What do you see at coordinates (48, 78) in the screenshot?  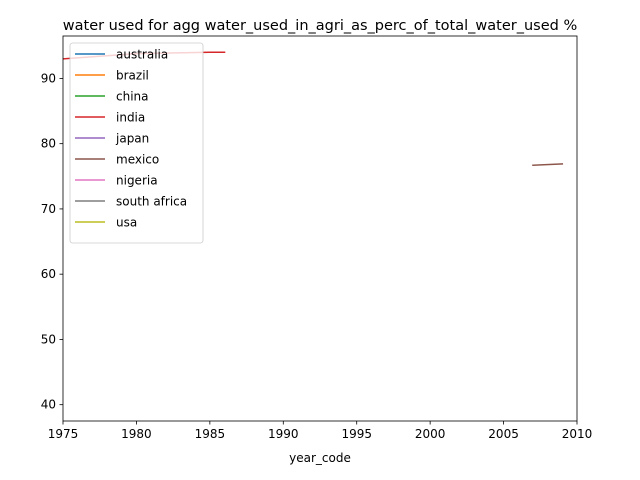 I see `y-tick-label: 90` at bounding box center [48, 78].